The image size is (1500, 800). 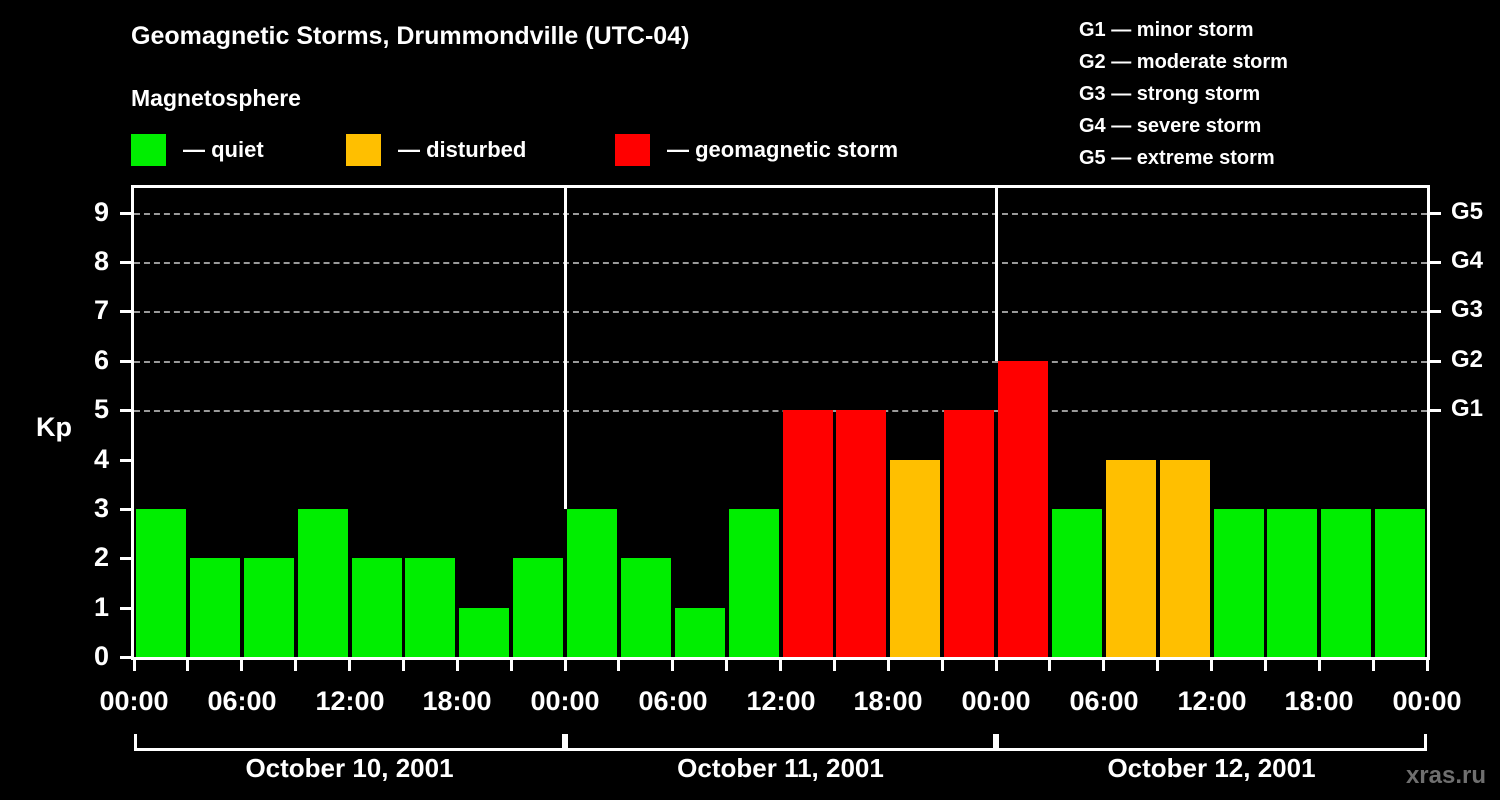 What do you see at coordinates (780, 768) in the screenshot?
I see `date-label: October 11, 2001` at bounding box center [780, 768].